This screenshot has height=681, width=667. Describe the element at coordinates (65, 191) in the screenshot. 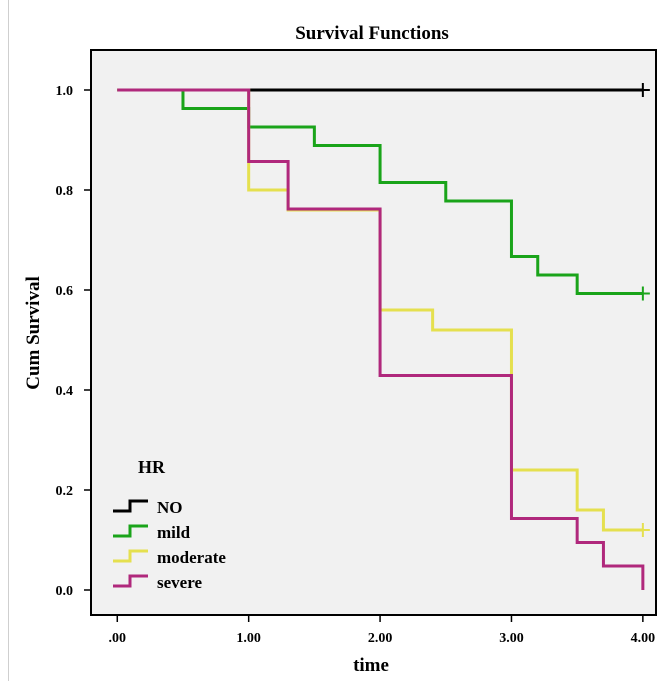

I see `y-tick-label: 0.8` at that location.